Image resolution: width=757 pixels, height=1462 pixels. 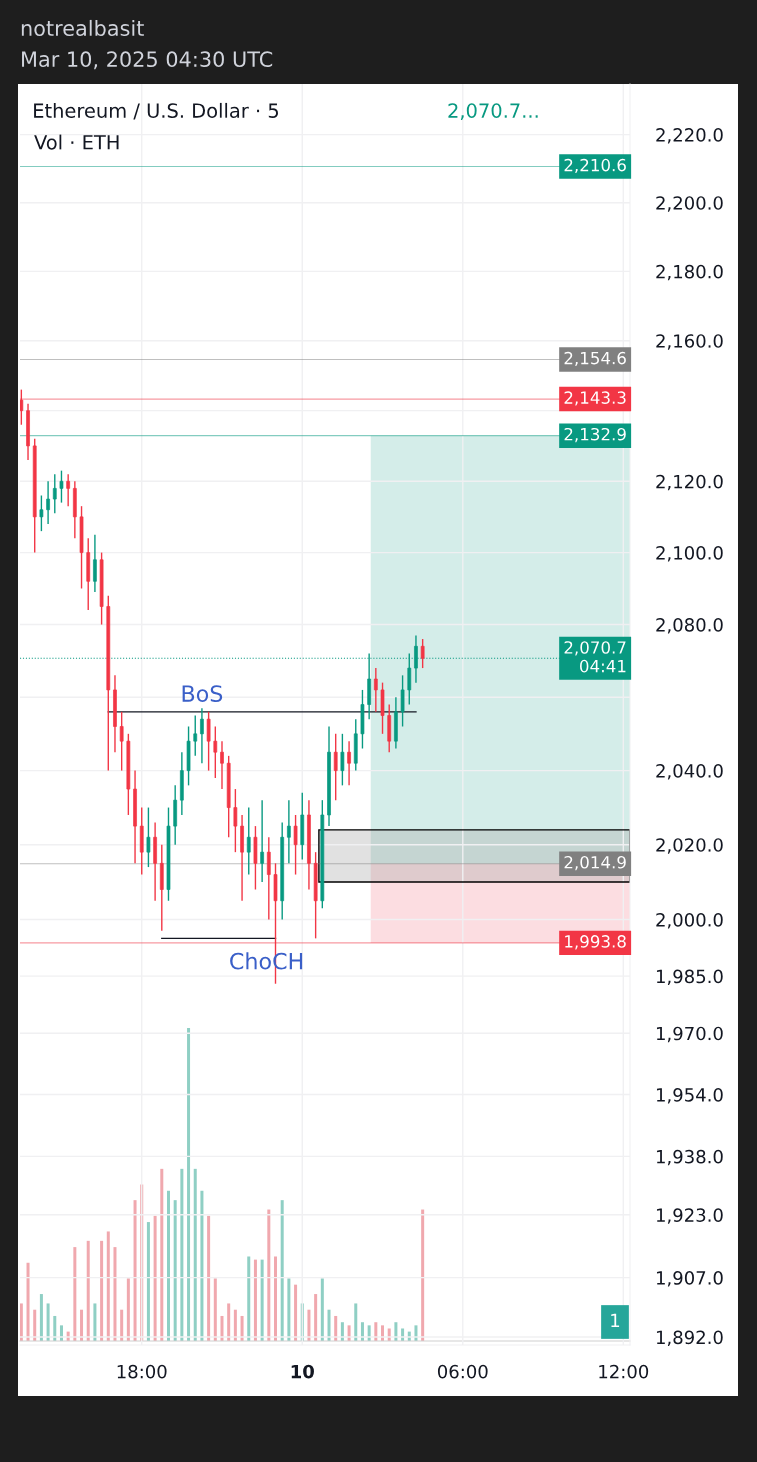 I want to click on ref-line-label: 2,154.6, so click(x=595, y=359).